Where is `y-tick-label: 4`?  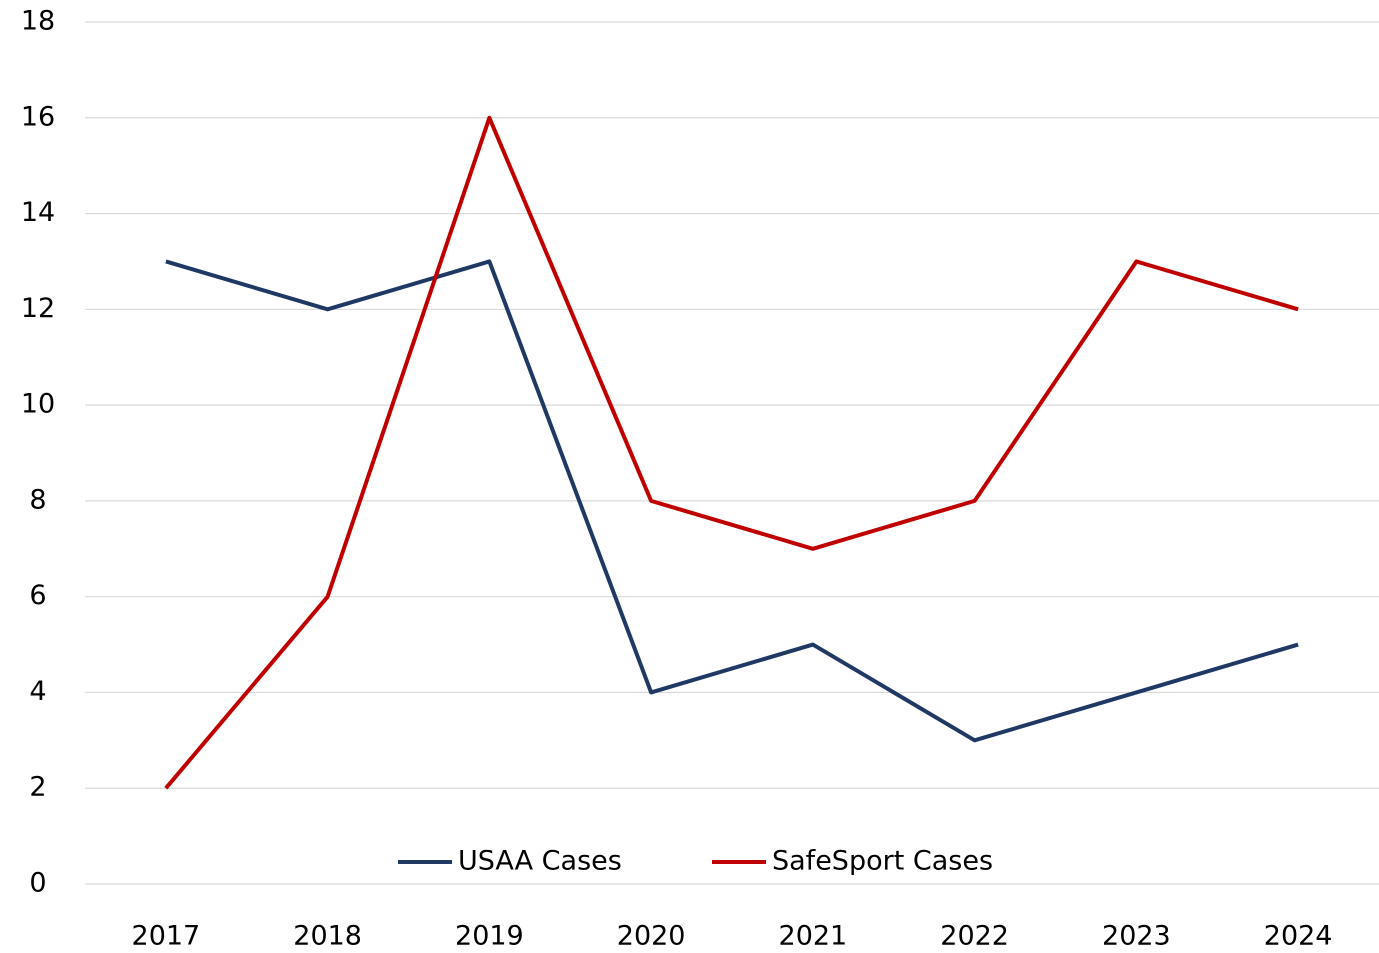 y-tick-label: 4 is located at coordinates (37, 691).